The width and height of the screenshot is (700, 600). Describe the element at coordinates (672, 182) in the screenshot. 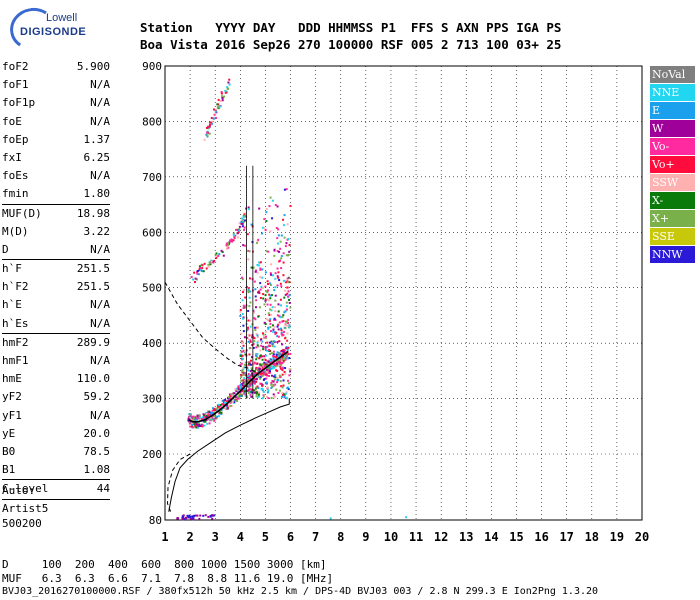

I see `legend-entry-ssw: SSW` at that location.